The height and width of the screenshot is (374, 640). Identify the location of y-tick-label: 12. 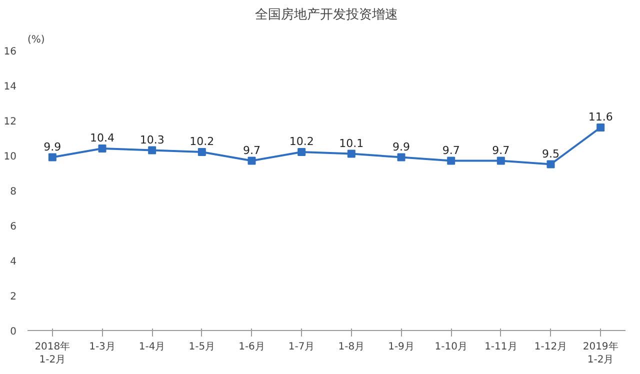
(10, 122).